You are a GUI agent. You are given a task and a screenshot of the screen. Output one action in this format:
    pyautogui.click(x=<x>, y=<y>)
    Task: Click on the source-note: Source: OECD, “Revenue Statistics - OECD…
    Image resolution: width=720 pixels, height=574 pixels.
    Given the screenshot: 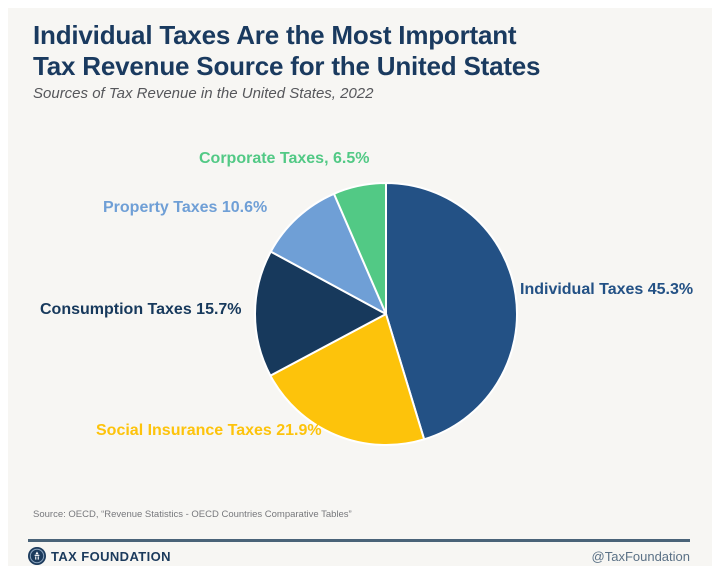 What is the action you would take?
    pyautogui.click(x=192, y=514)
    